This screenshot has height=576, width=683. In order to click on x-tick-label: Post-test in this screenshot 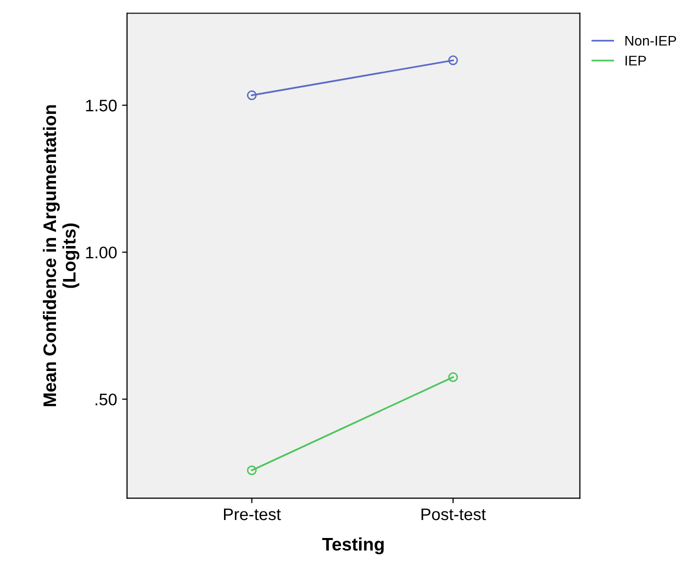, I will do `click(454, 514)`.